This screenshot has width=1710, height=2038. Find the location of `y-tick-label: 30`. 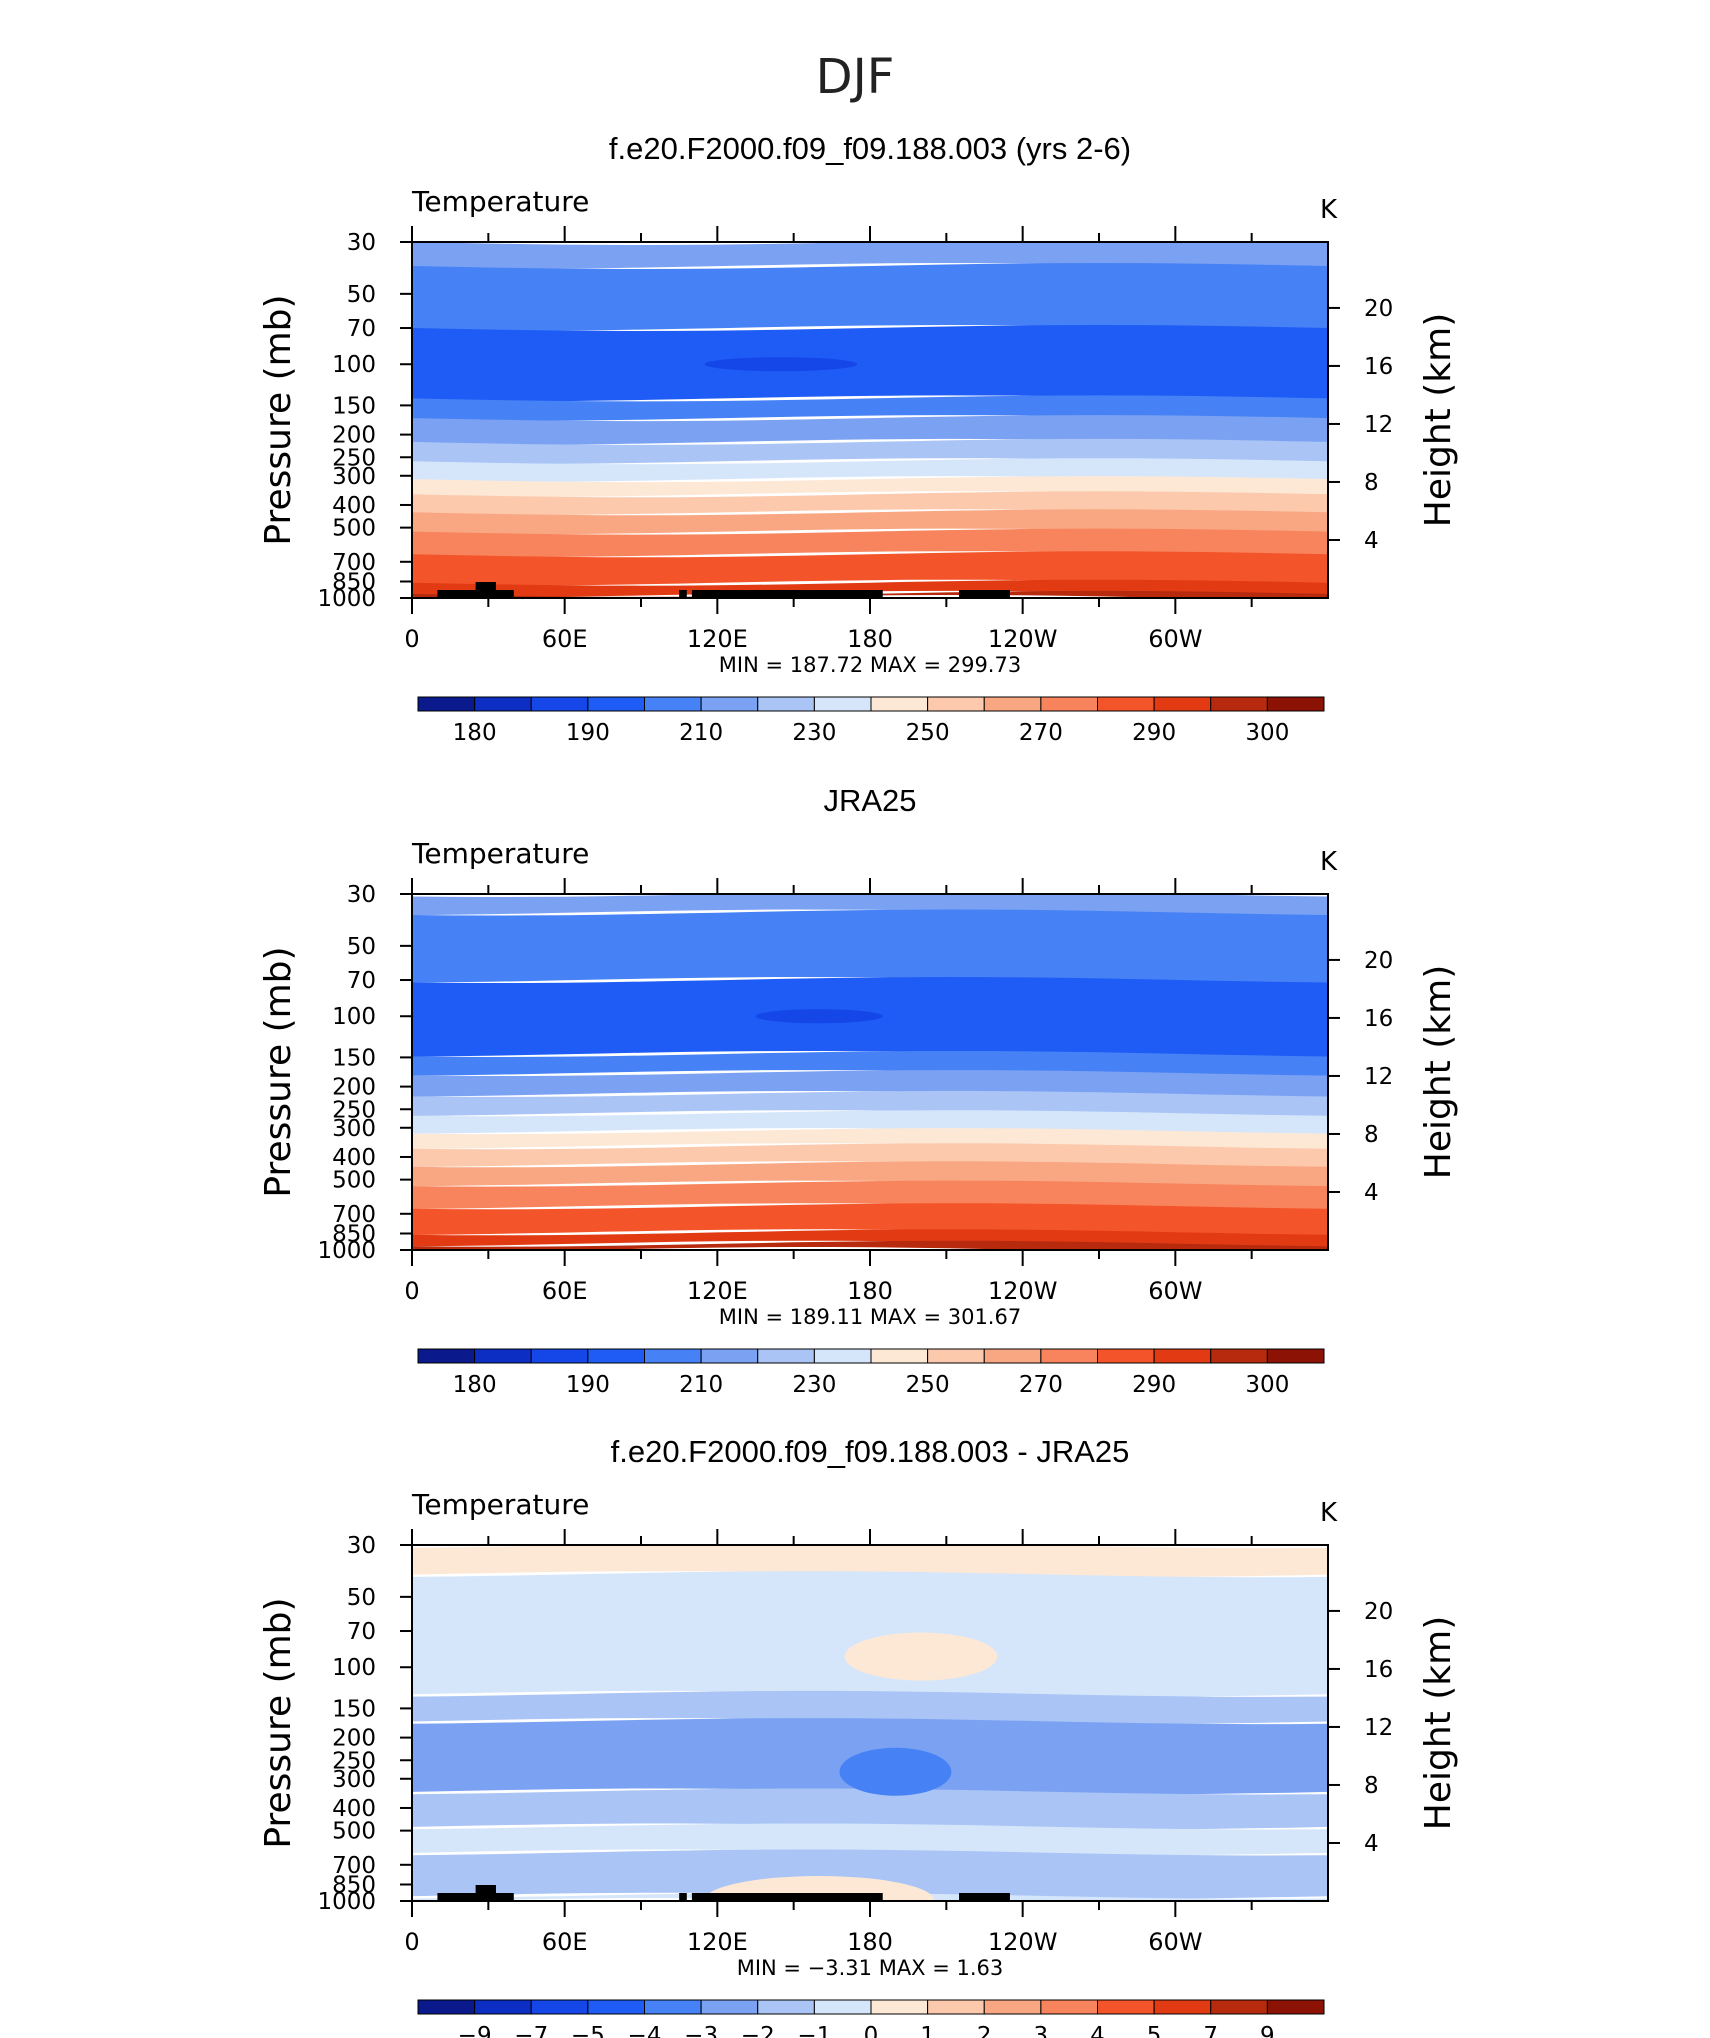

y-tick-label: 30 is located at coordinates (361, 1546).